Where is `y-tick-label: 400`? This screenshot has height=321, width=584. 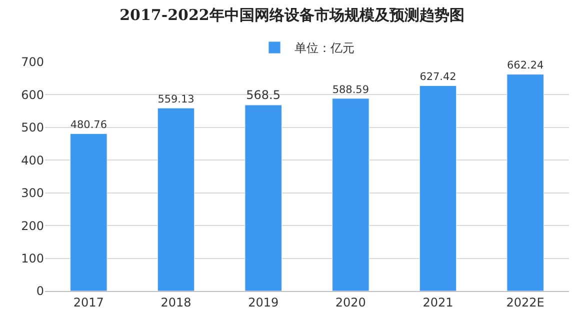 y-tick-label: 400 is located at coordinates (32, 160).